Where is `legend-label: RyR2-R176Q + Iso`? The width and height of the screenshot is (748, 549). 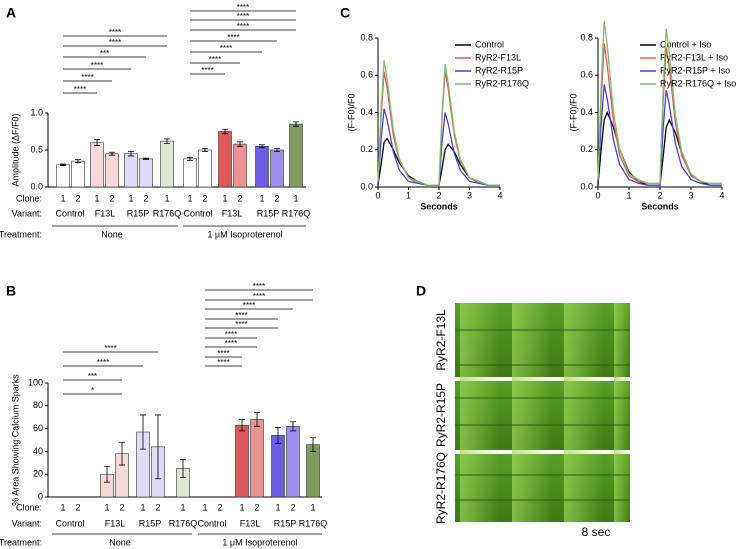
legend-label: RyR2-R176Q + Iso is located at coordinates (698, 83).